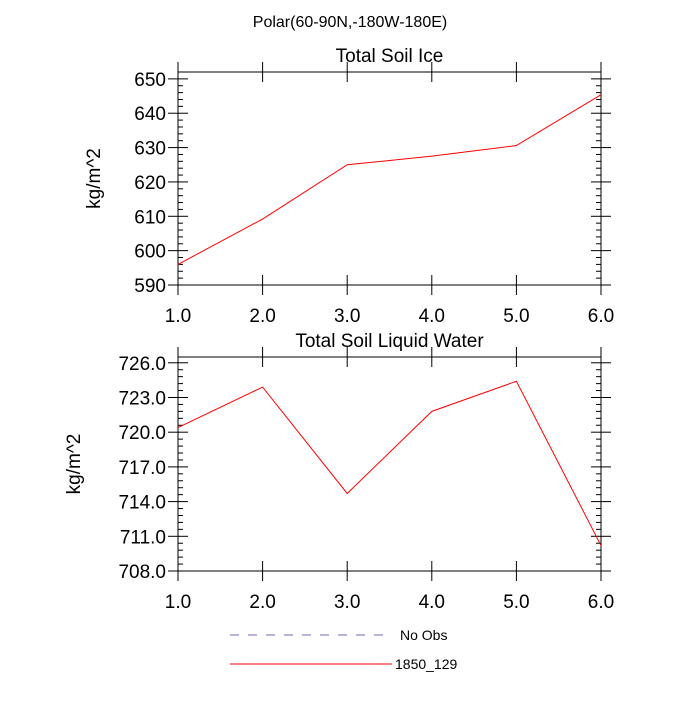 The width and height of the screenshot is (700, 705). Describe the element at coordinates (426, 664) in the screenshot. I see `legend-label-2: 1850_129` at that location.